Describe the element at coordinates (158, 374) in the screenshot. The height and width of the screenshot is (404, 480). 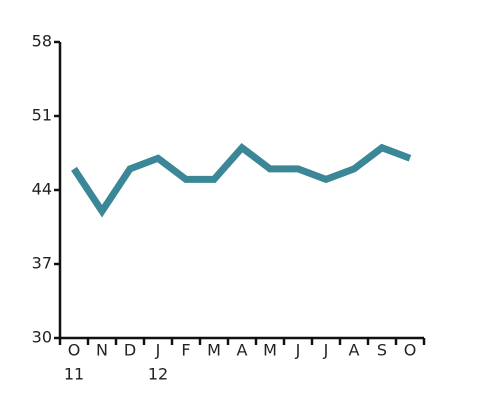
I see `x-year-label: 12` at that location.